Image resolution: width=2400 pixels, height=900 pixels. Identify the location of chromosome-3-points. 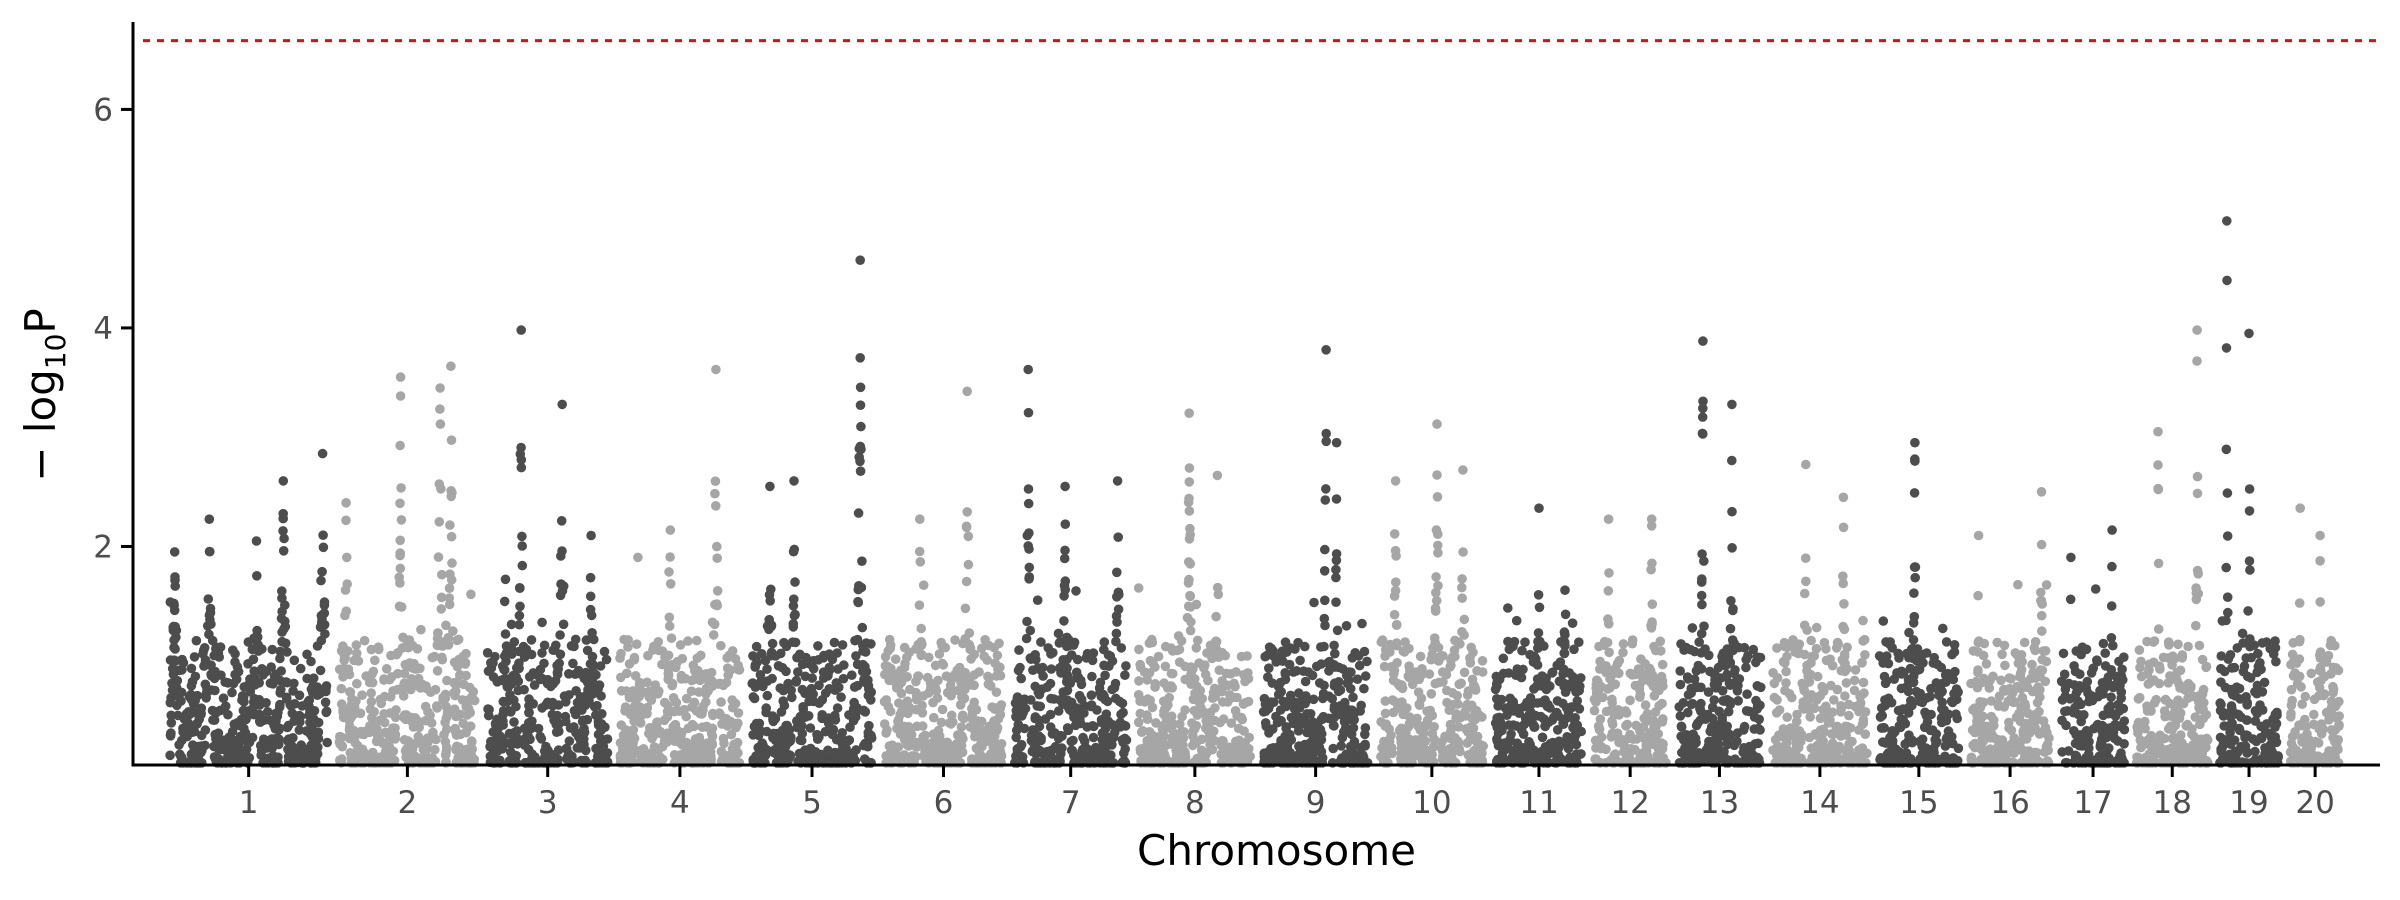
(547, 546).